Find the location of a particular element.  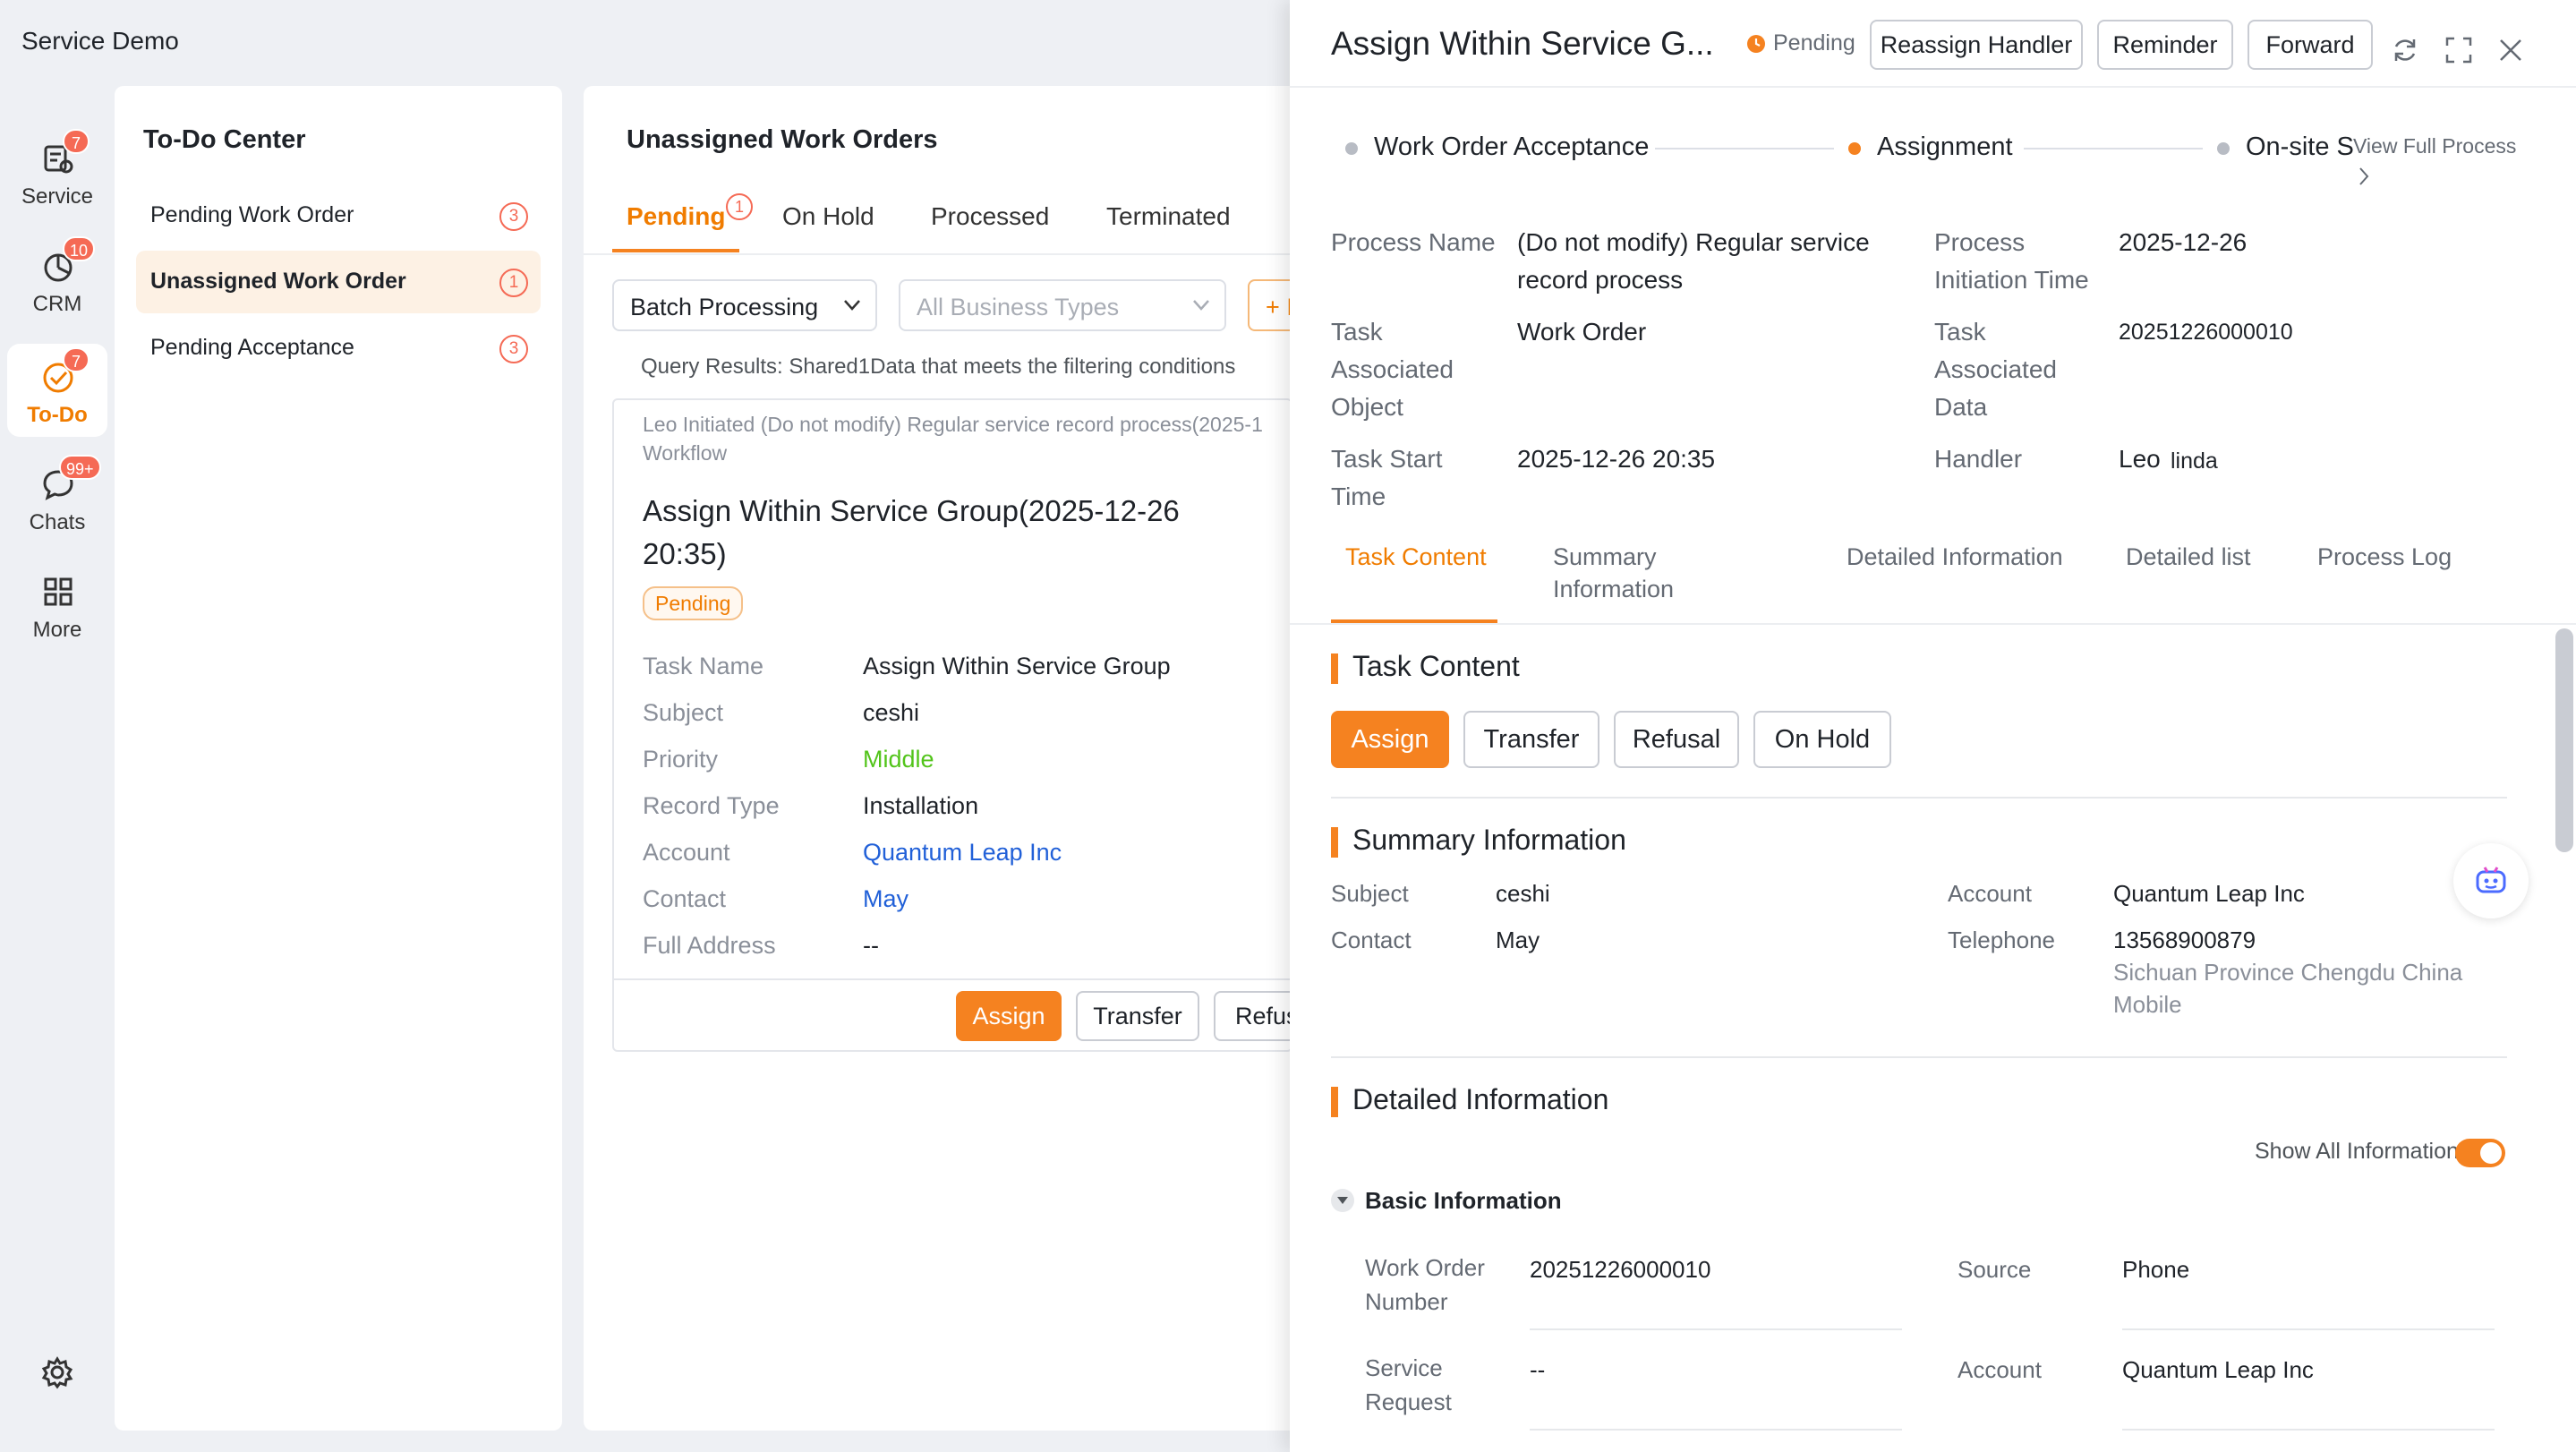

chevron-down-icon is located at coordinates (852, 305).